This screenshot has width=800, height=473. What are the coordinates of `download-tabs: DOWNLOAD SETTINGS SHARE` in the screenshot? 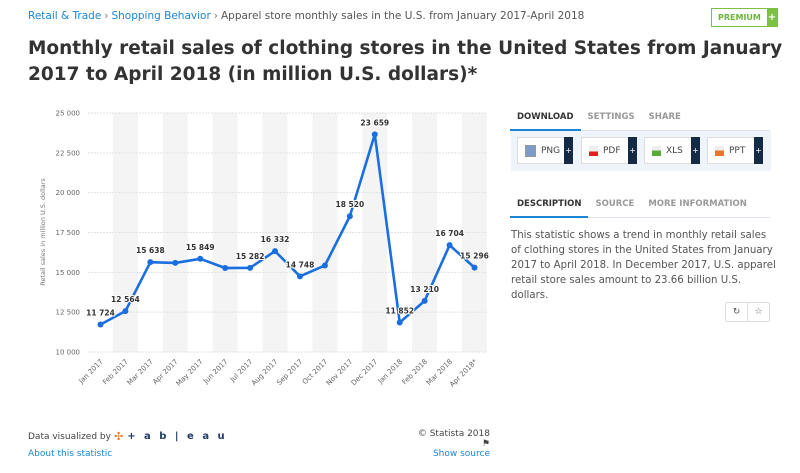 It's located at (640, 121).